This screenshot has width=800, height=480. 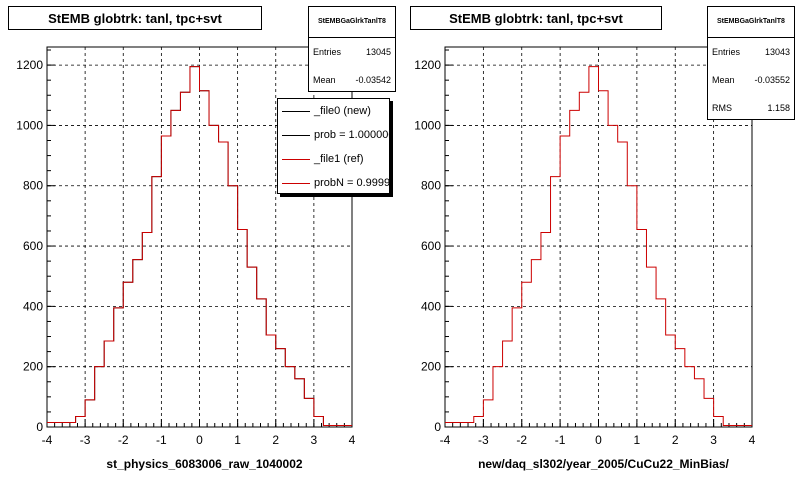 I want to click on panel2-x-tick-label: 2, so click(x=675, y=440).